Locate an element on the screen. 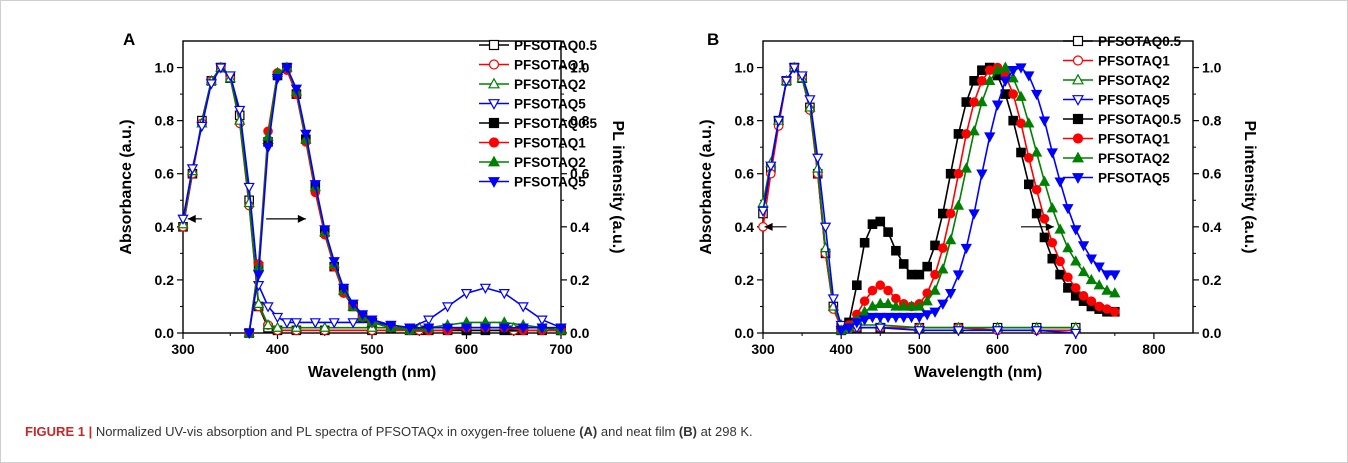 Image resolution: width=1348 pixels, height=463 pixels. panel-b-ytick-label: 0.0 is located at coordinates (745, 333).